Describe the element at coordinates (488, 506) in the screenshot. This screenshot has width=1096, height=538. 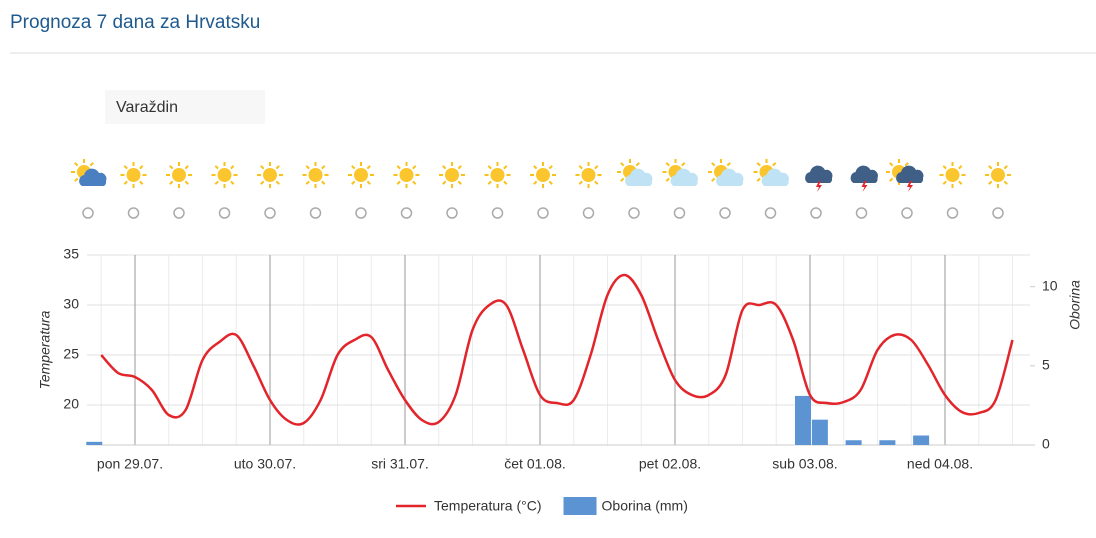
I see `legend-label: Temperatura (°C)` at that location.